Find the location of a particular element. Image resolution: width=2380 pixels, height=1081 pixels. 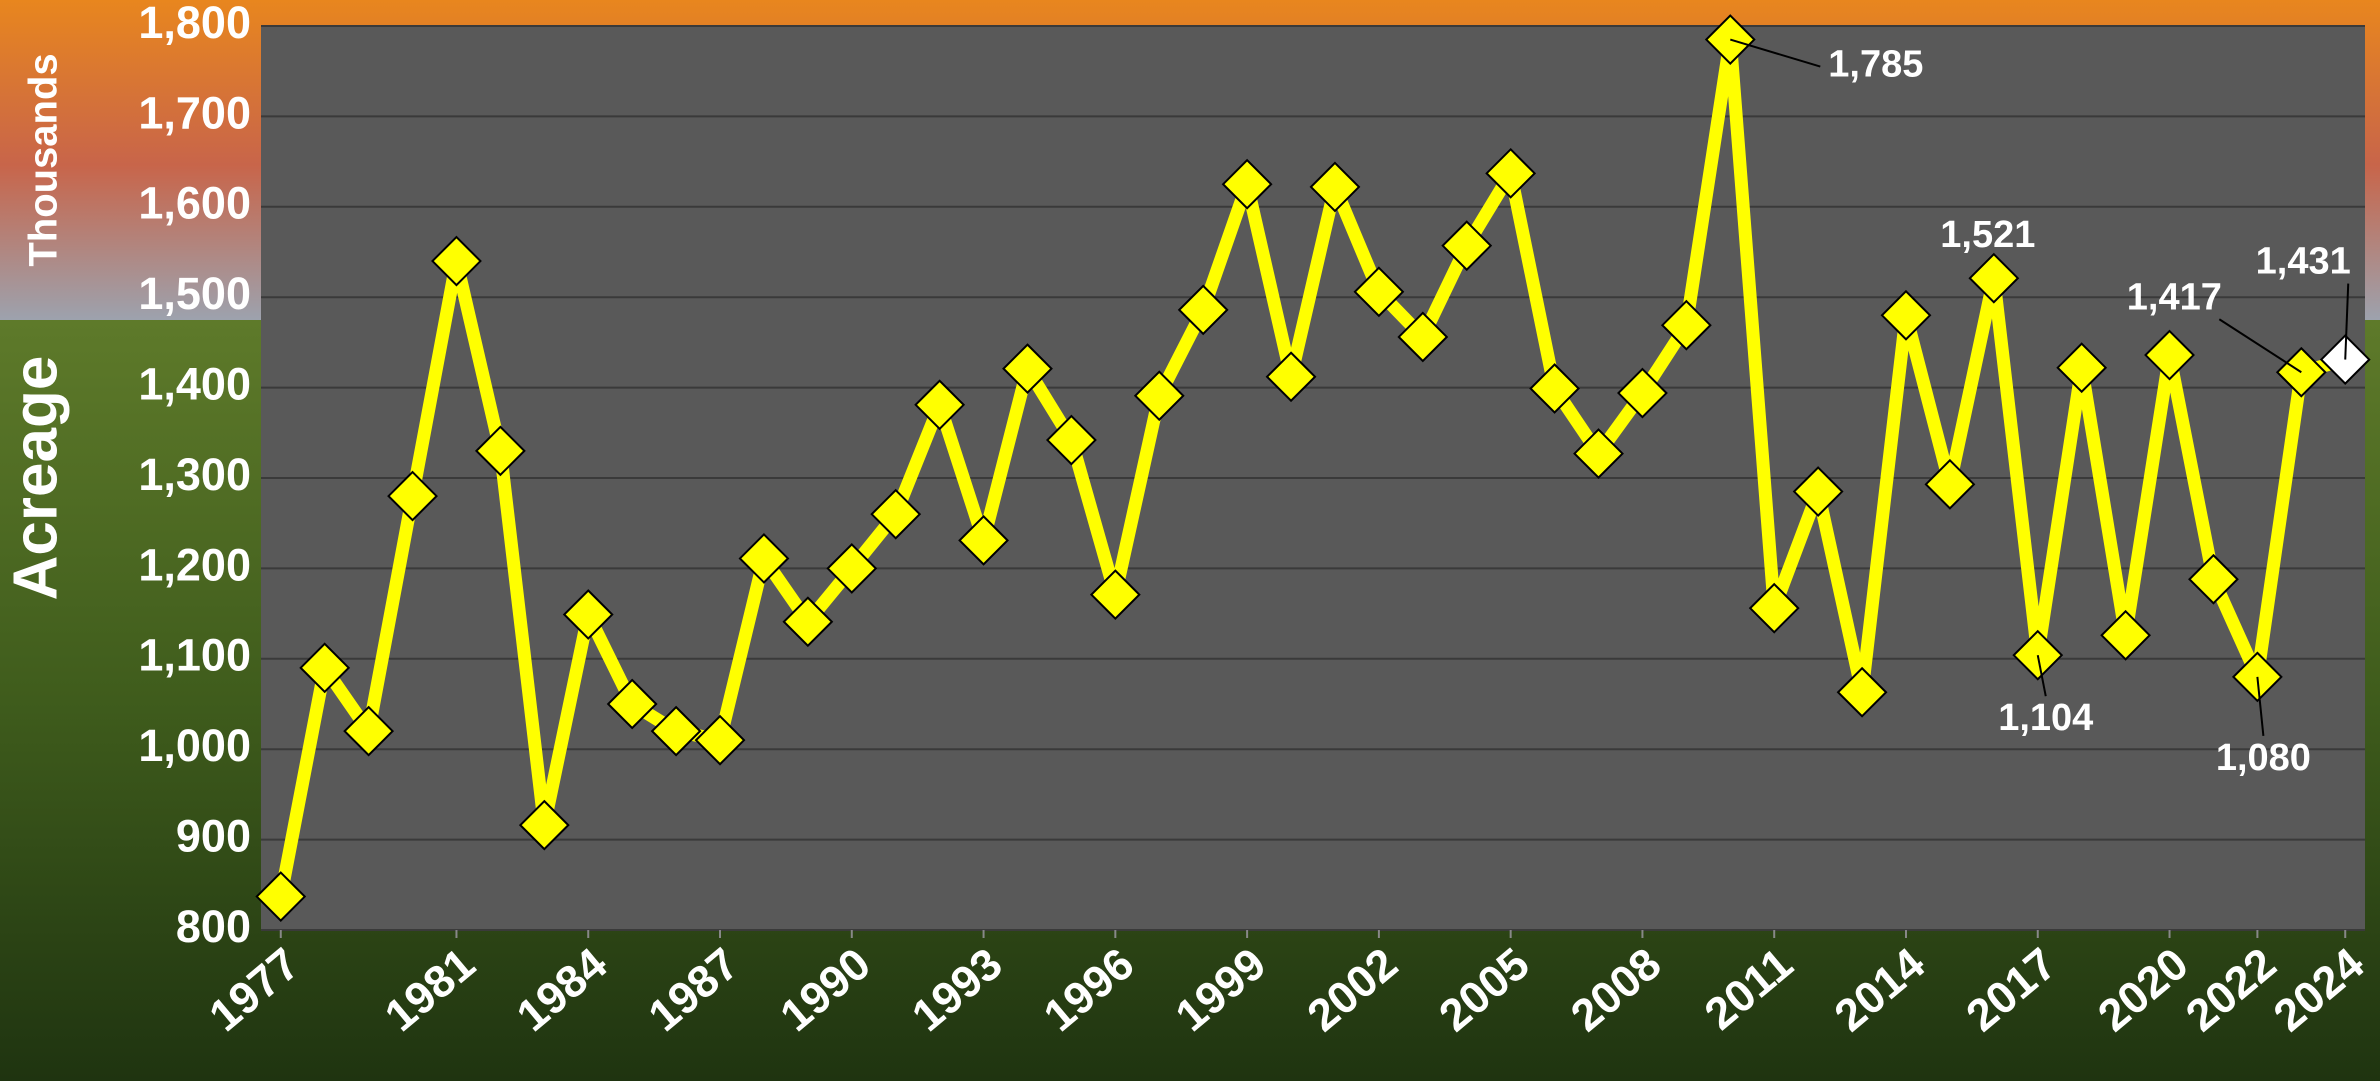

y-tick-label: 1,600 is located at coordinates (194, 203).